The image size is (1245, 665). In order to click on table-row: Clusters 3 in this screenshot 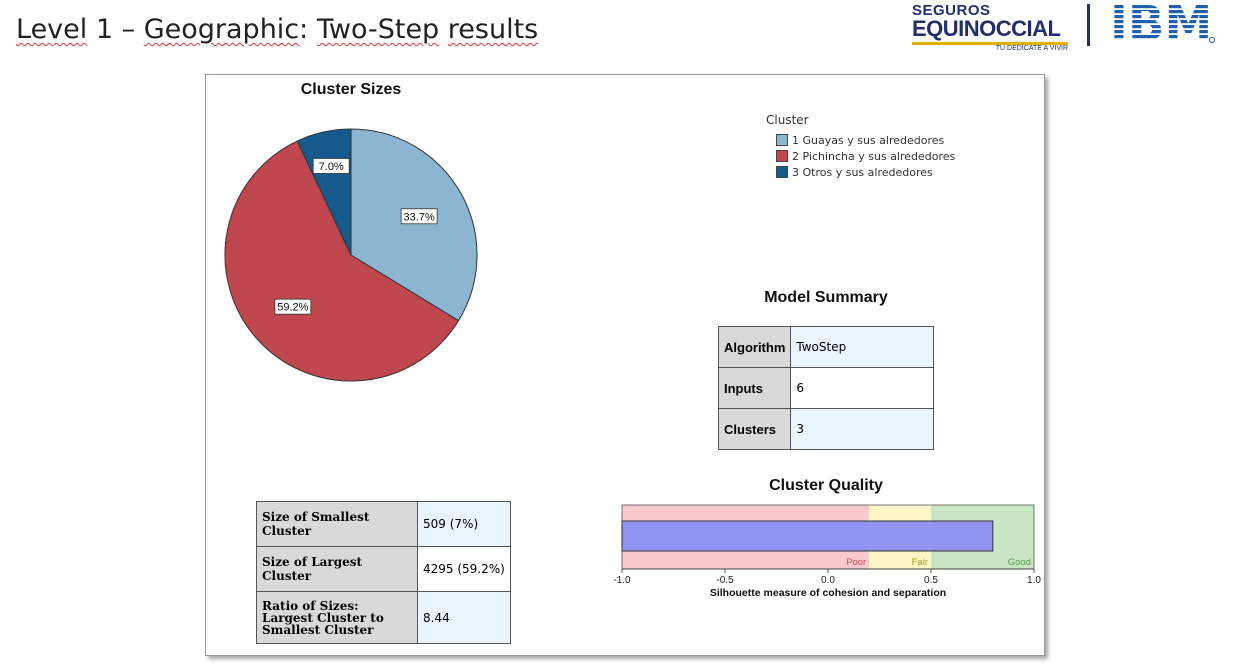, I will do `click(826, 429)`.